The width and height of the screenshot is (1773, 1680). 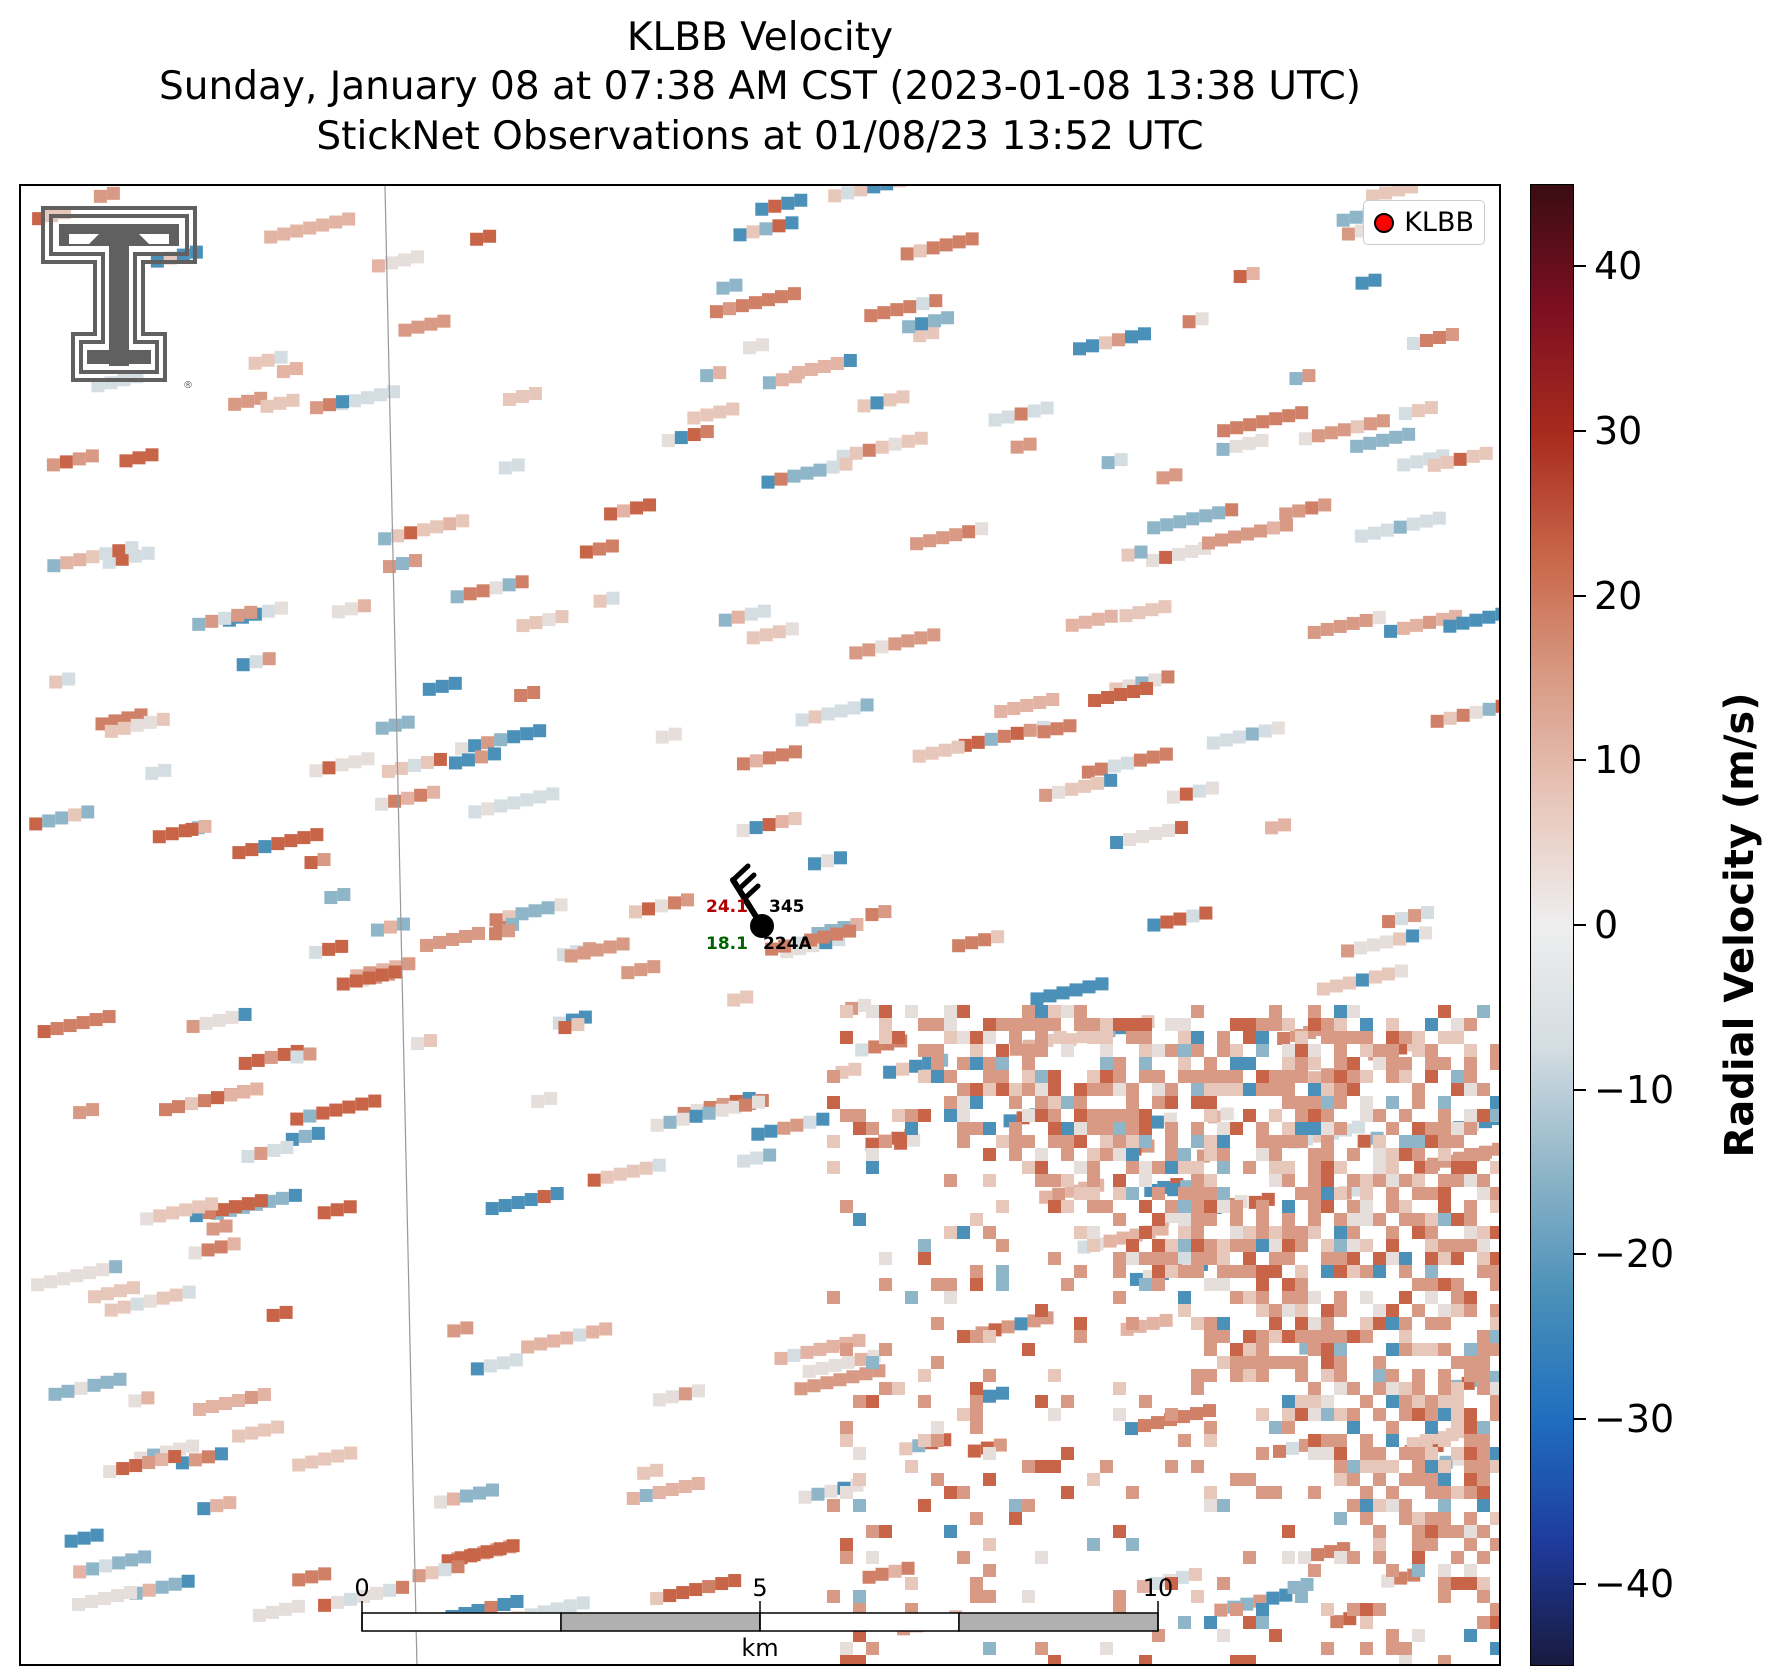 I want to click on colorbar, so click(x=1552, y=925).